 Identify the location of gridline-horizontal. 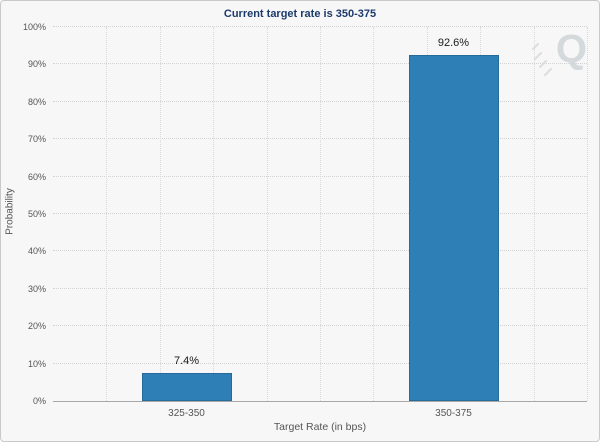
(320, 26).